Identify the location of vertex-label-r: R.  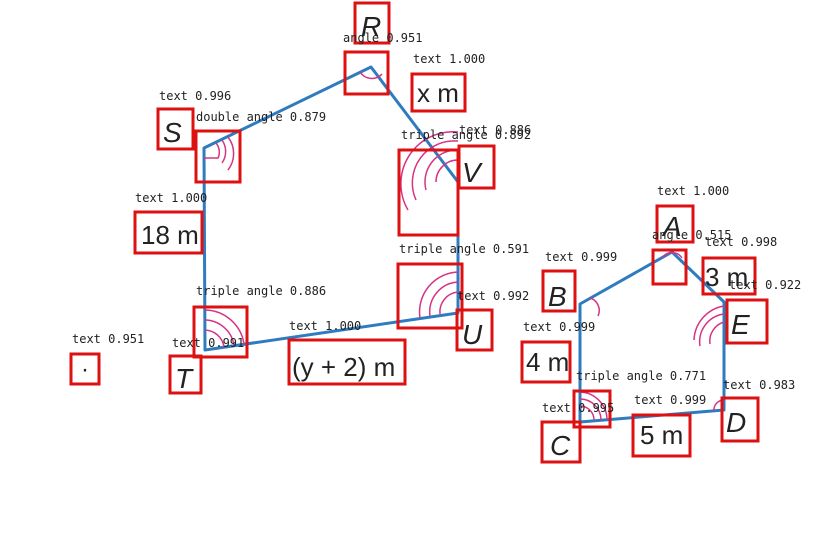
(371, 26).